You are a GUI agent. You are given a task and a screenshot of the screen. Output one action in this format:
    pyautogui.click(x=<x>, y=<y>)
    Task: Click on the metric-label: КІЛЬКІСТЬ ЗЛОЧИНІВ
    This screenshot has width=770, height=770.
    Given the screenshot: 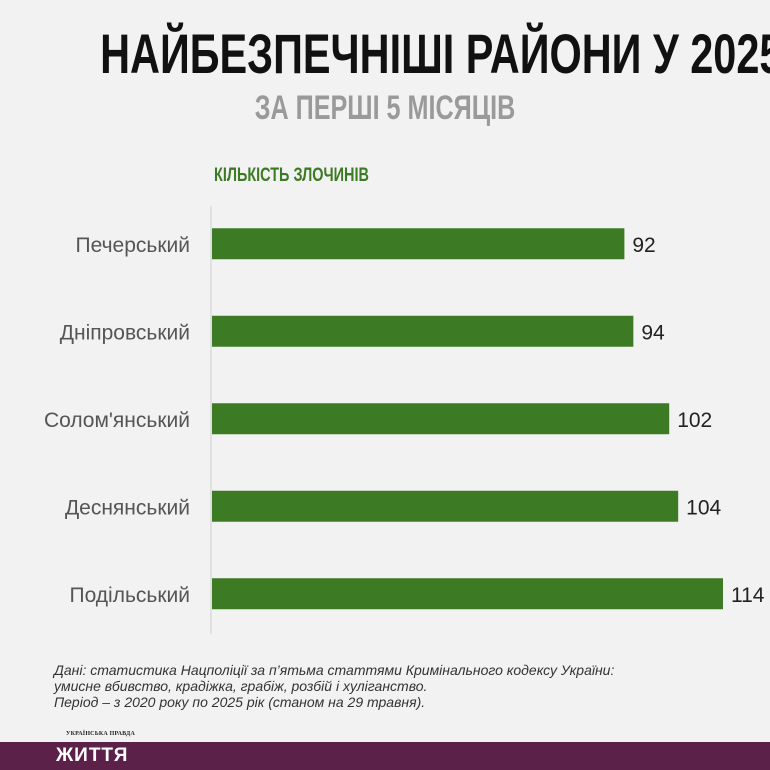 What is the action you would take?
    pyautogui.click(x=291, y=175)
    